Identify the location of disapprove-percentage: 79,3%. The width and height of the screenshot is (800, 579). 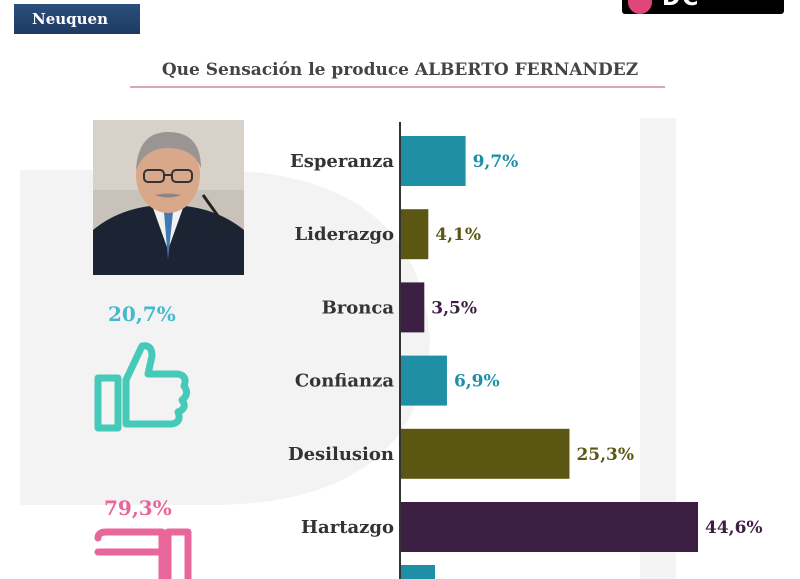
(138, 508).